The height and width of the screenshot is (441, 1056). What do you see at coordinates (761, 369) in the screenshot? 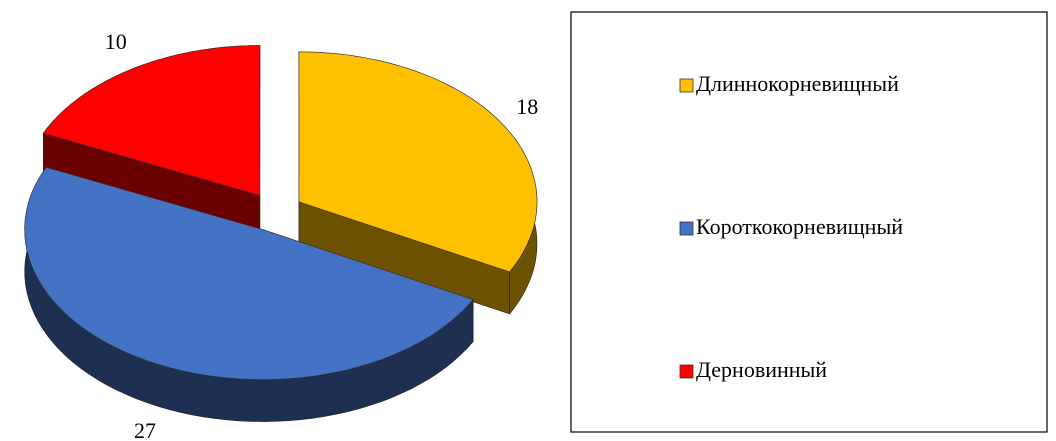
I see `legend-label: Дерновинный` at bounding box center [761, 369].